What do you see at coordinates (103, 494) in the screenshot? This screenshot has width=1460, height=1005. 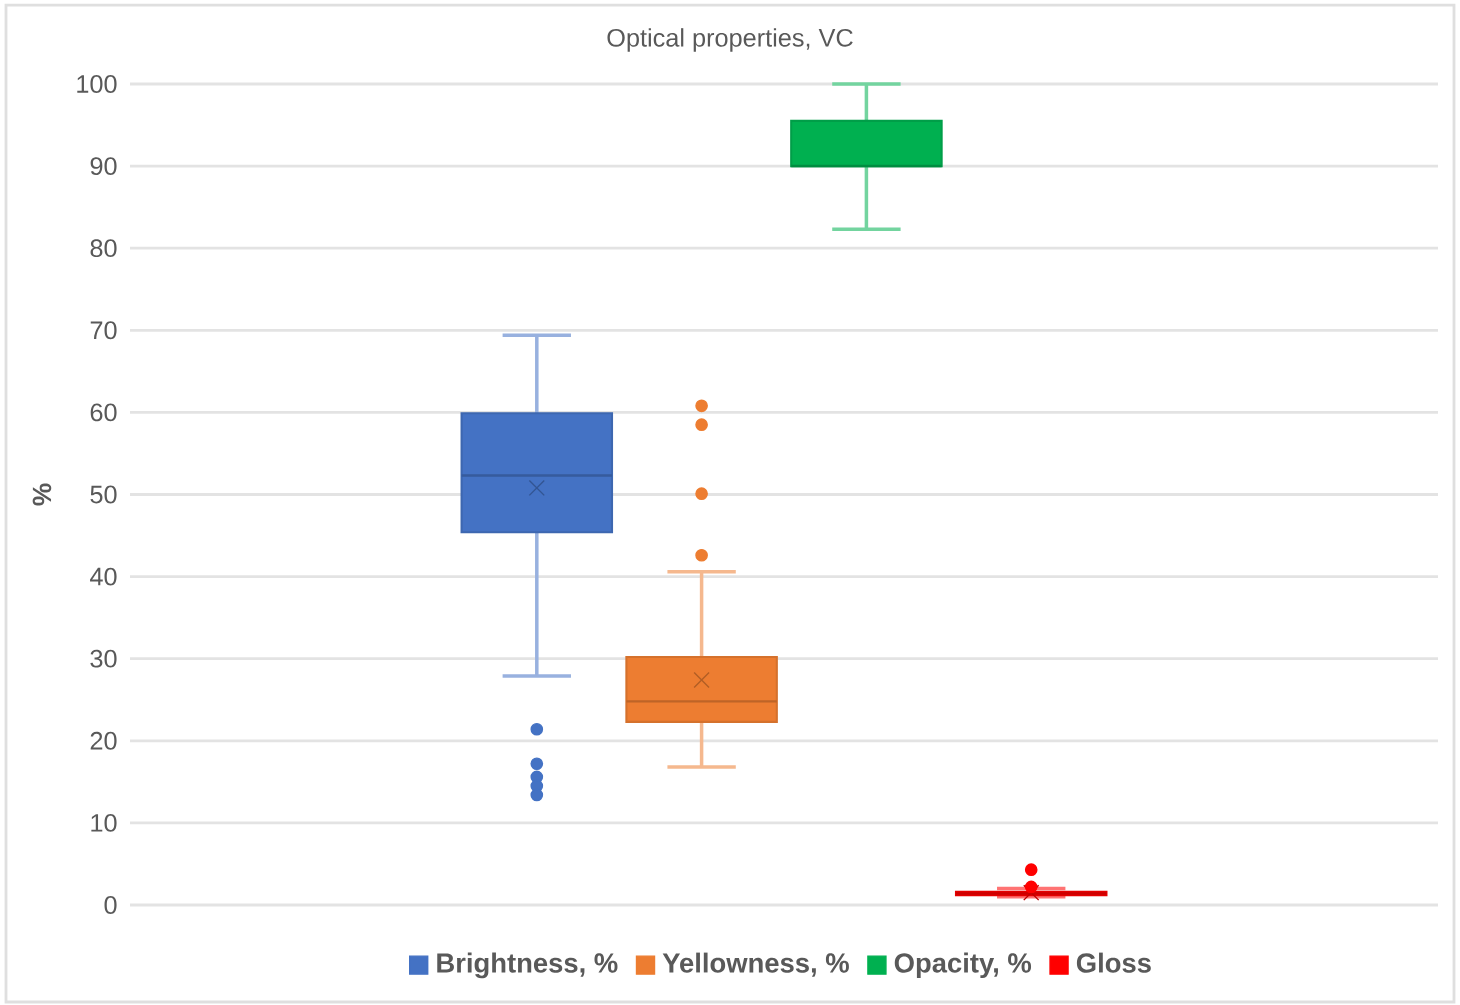 I see `y-tick-label: 50` at bounding box center [103, 494].